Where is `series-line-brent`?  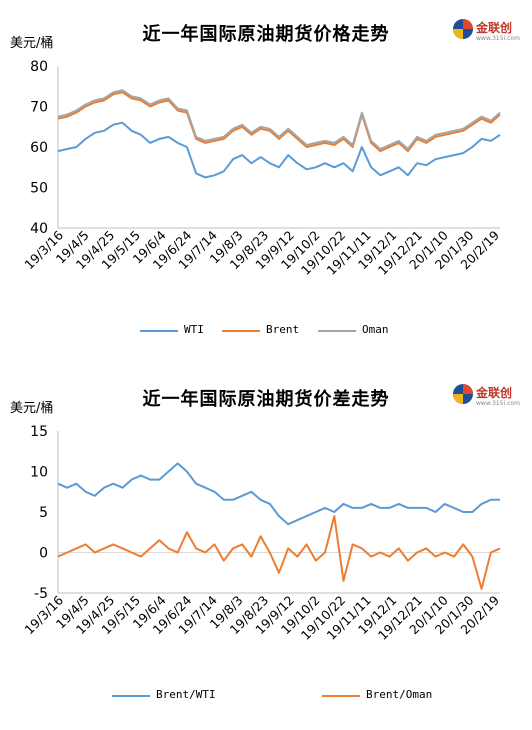 series-line-brent is located at coordinates (279, 122).